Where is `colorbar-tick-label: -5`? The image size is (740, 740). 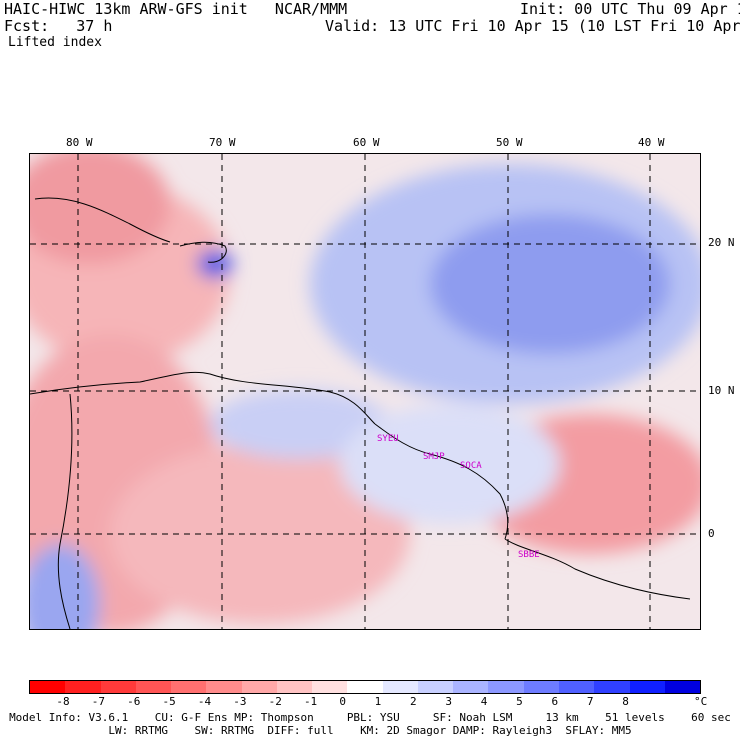
colorbar-tick-label: -5 is located at coordinates (169, 701).